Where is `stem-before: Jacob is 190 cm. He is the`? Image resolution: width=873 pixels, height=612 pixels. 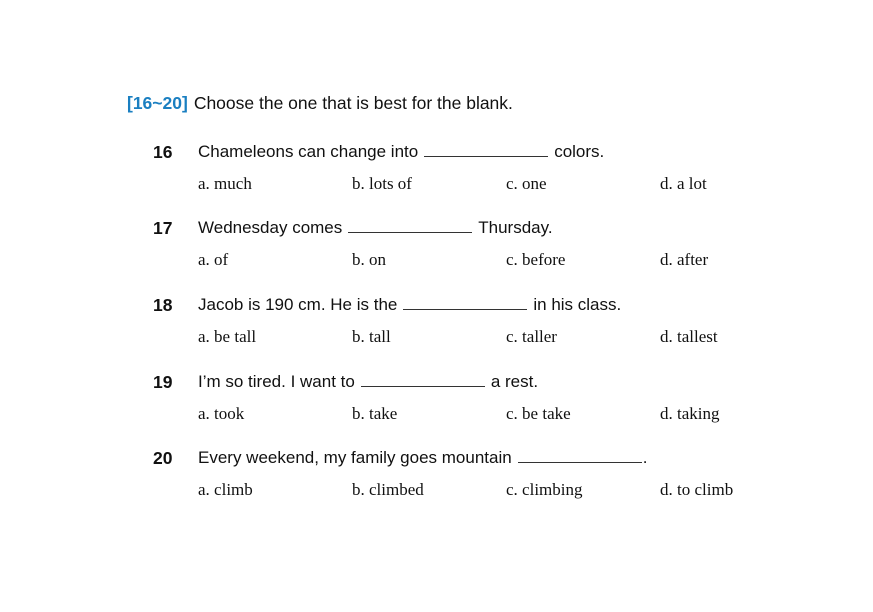
stem-before: Jacob is 190 cm. He is the is located at coordinates (298, 304).